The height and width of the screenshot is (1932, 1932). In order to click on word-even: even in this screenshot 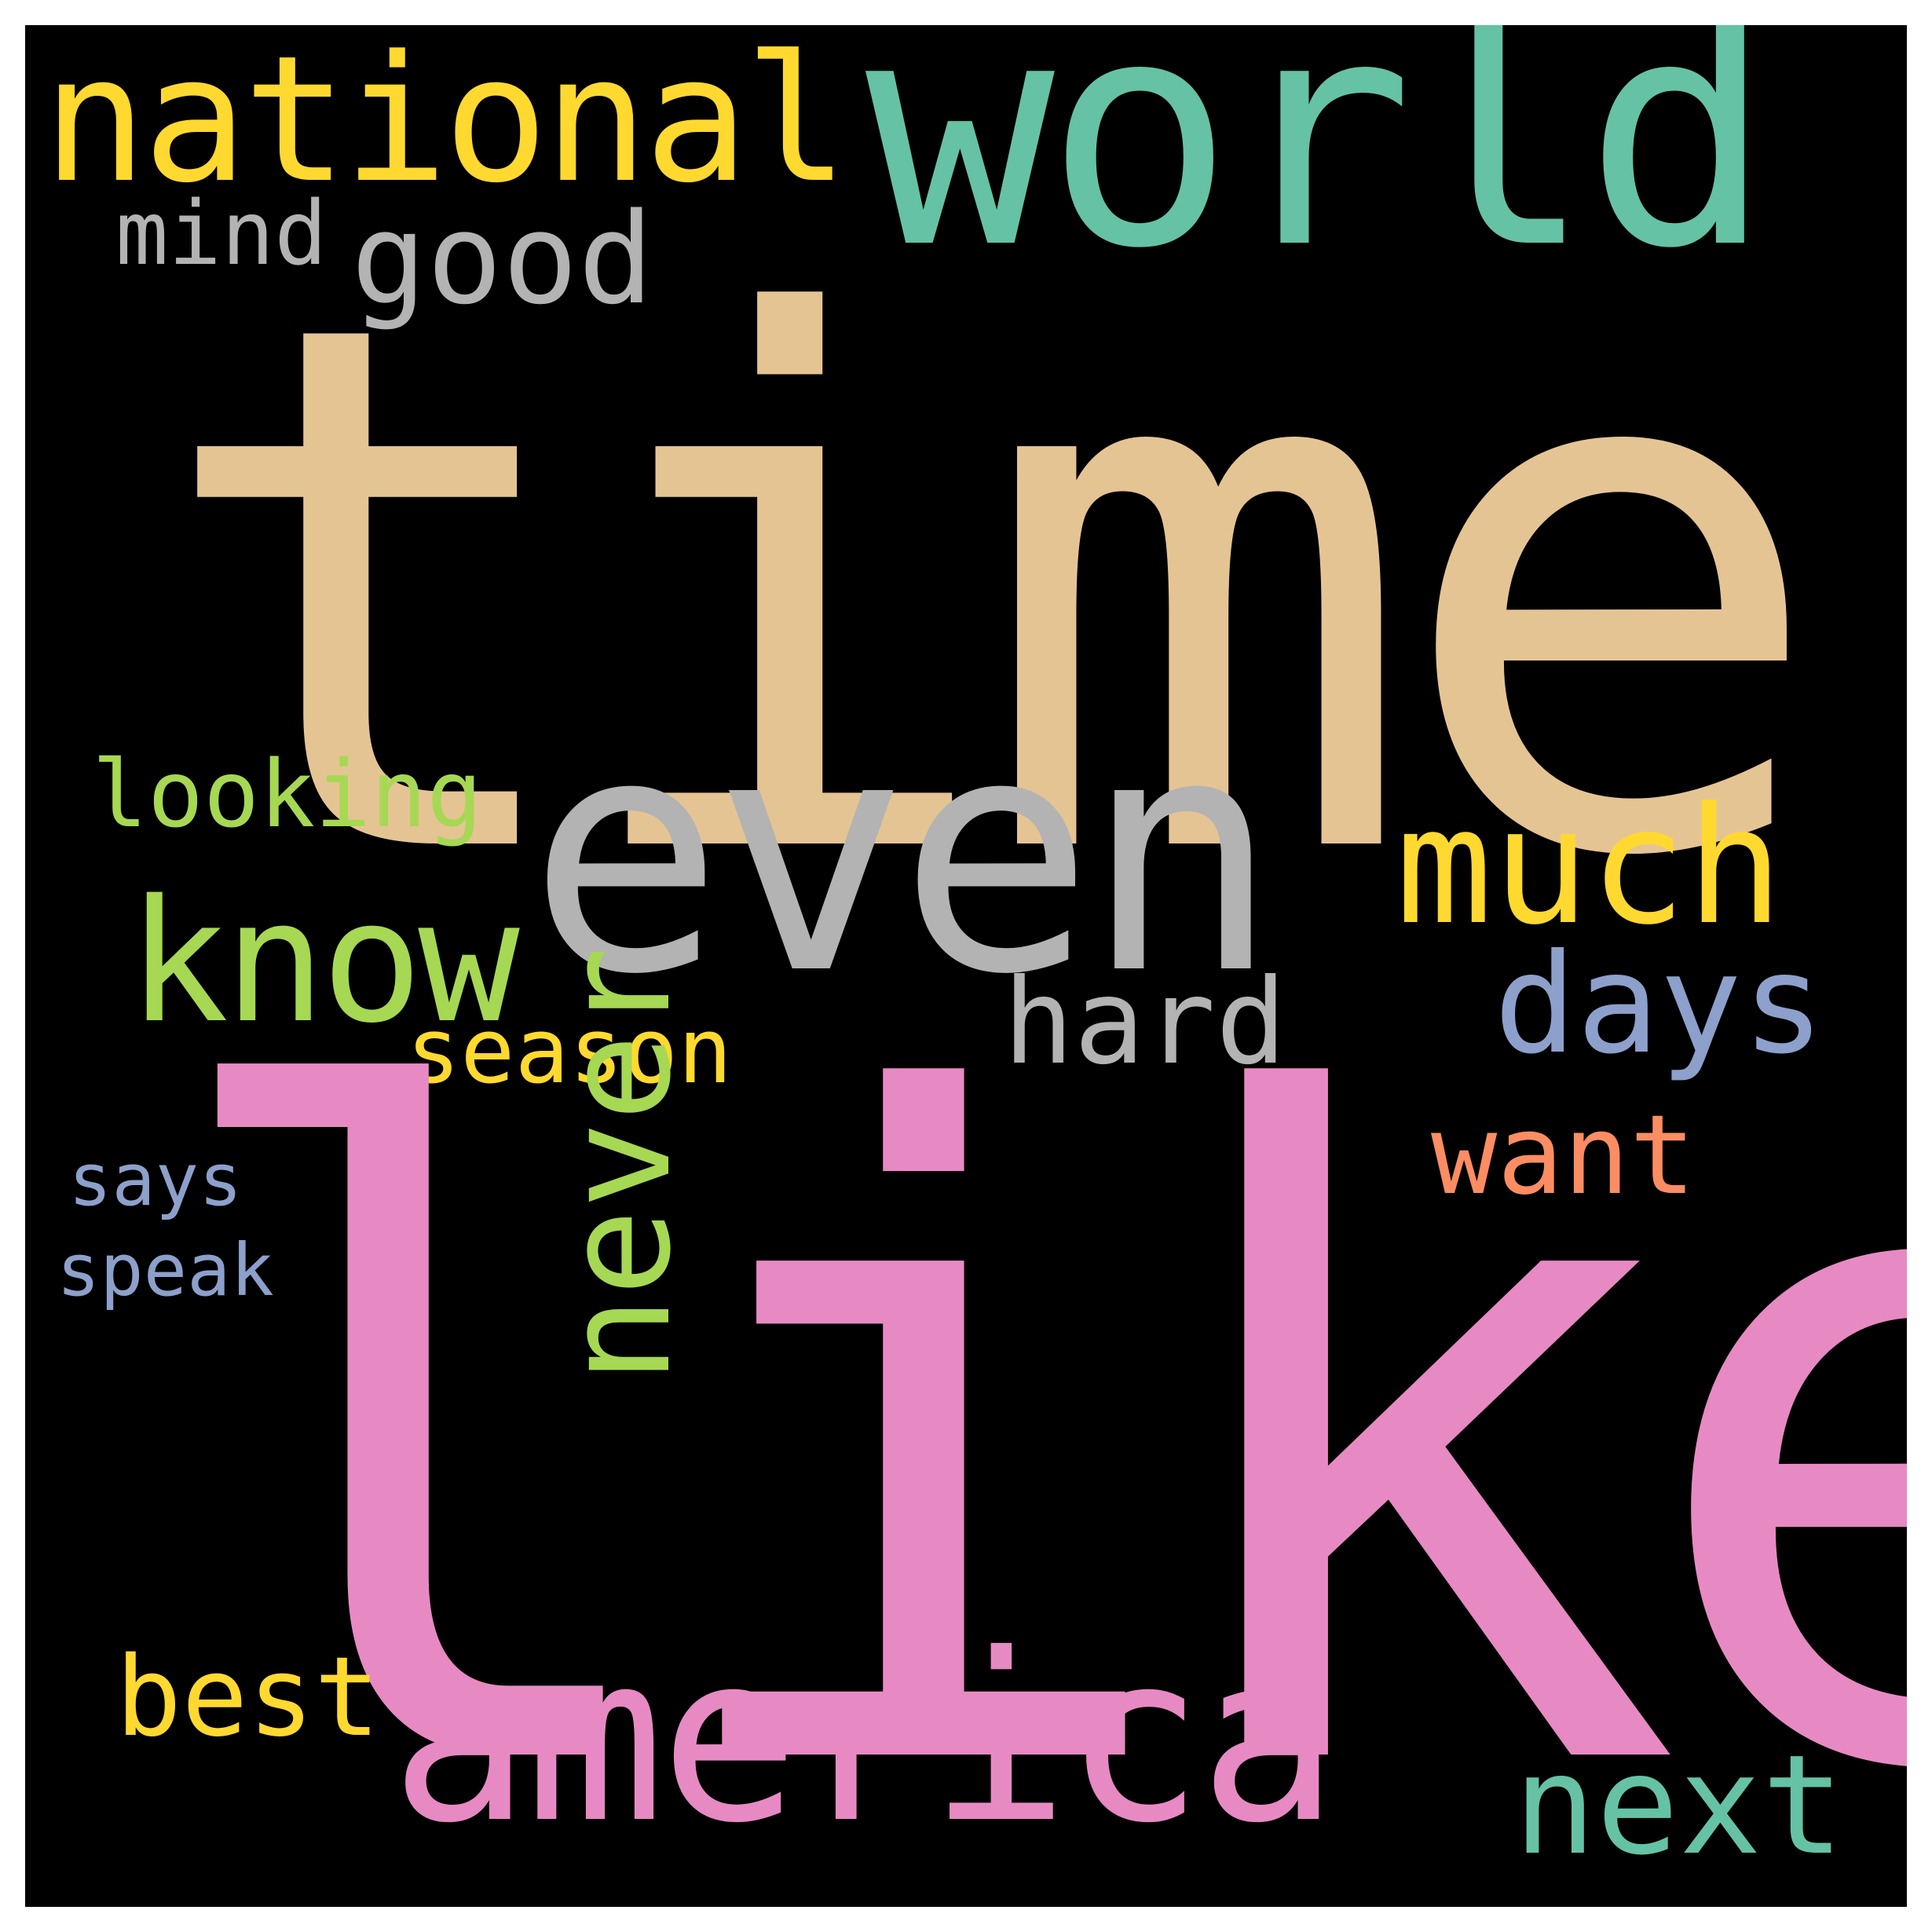, I will do `click(904, 856)`.